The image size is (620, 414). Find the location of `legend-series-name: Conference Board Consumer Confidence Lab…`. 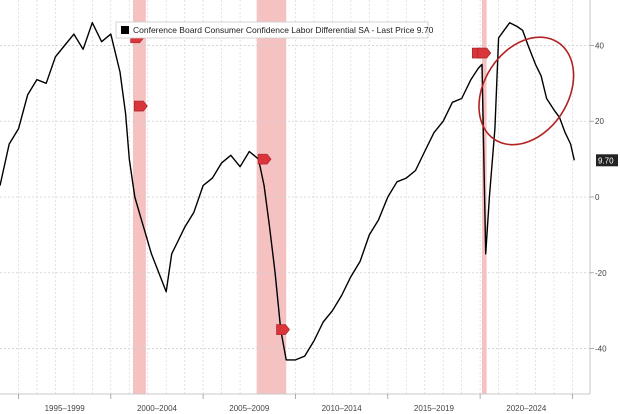

legend-series-name: Conference Board Consumer Confidence Lab… is located at coordinates (283, 30).